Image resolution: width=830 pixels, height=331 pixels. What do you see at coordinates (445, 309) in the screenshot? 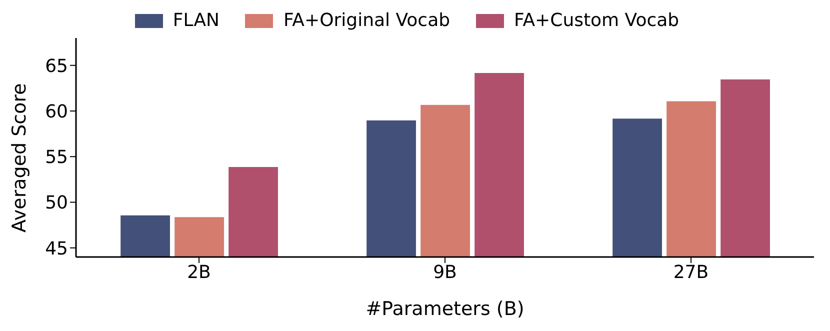
I see `x-axis-title: #Parameters (B)` at bounding box center [445, 309].